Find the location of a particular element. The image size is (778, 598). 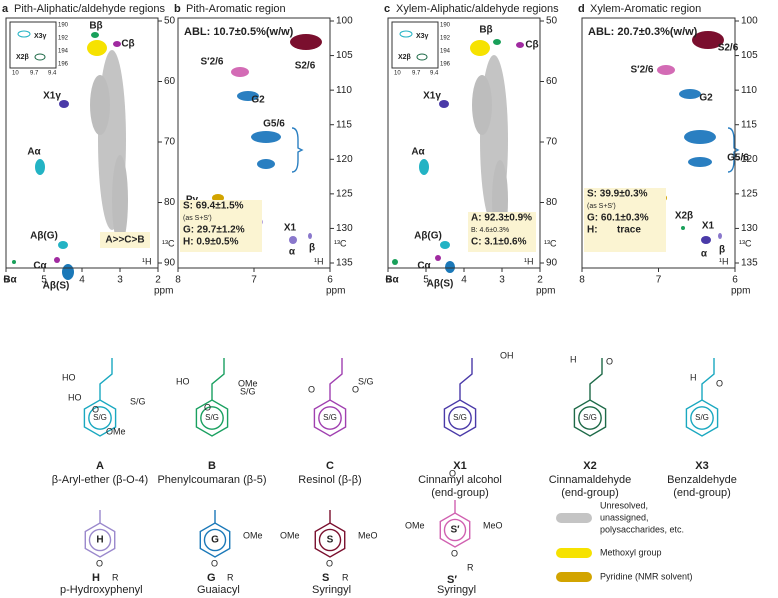

ring-label: G is located at coordinates (215, 540).